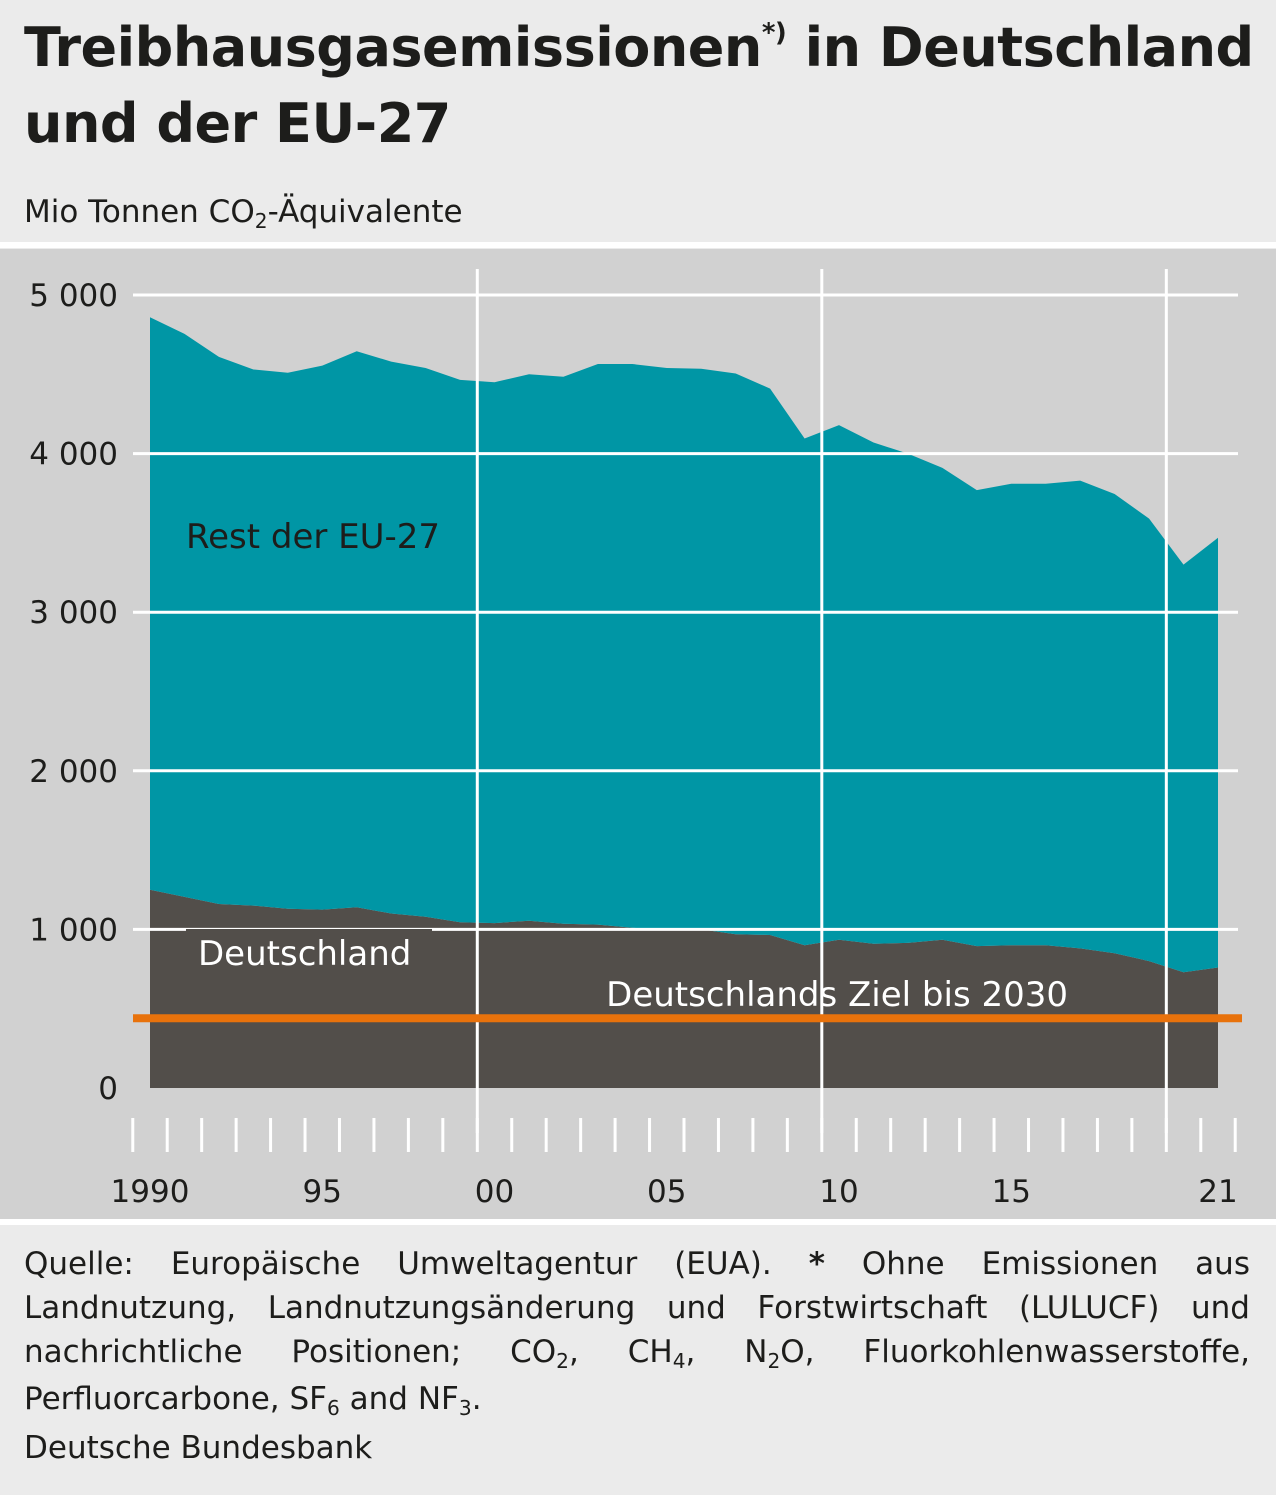  Describe the element at coordinates (73, 930) in the screenshot. I see `y-tick-label: 1 000` at that location.